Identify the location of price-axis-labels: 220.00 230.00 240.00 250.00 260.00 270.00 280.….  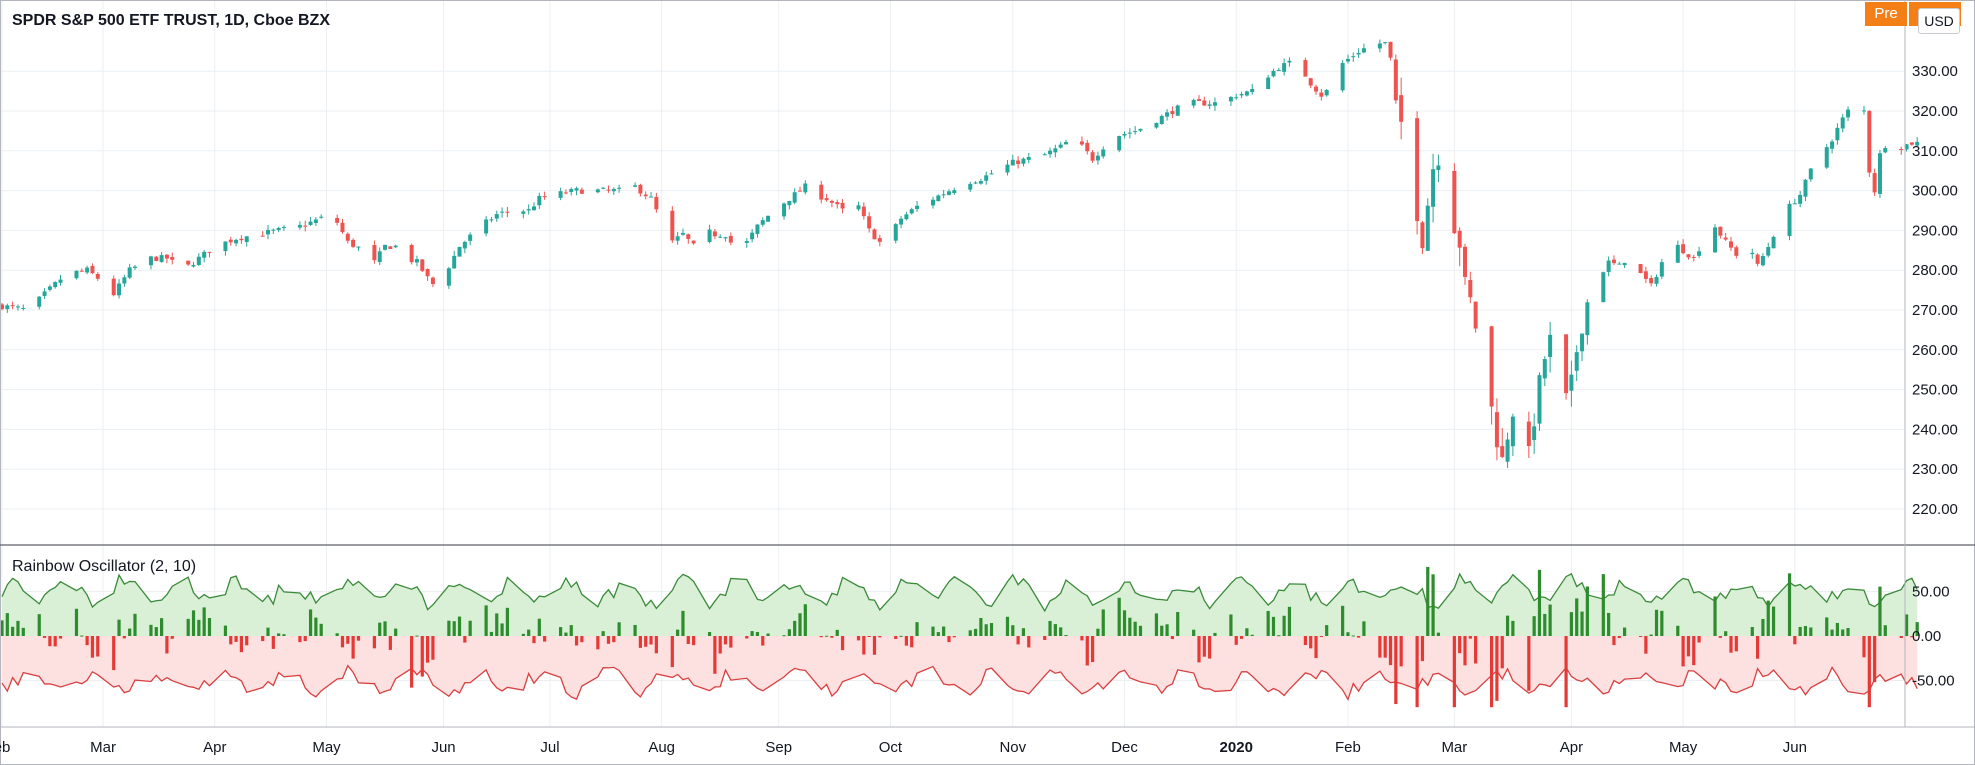
(1935, 290).